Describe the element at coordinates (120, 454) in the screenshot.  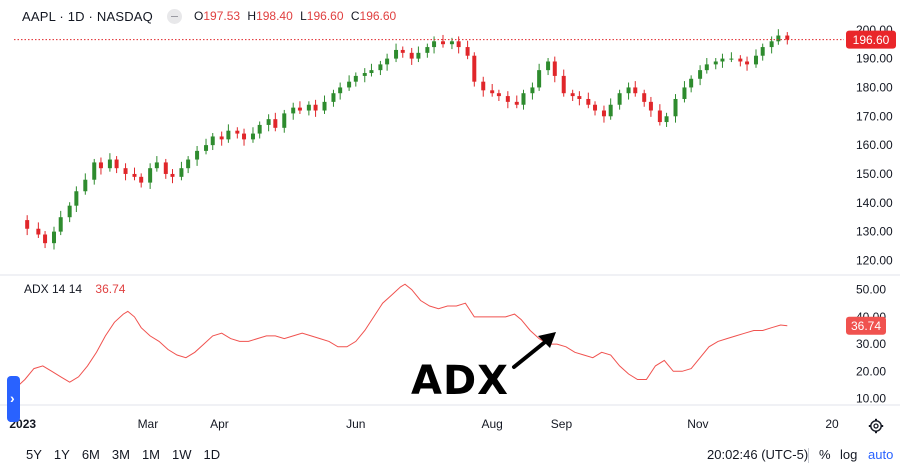
I see `range-3m-button: 3M` at that location.